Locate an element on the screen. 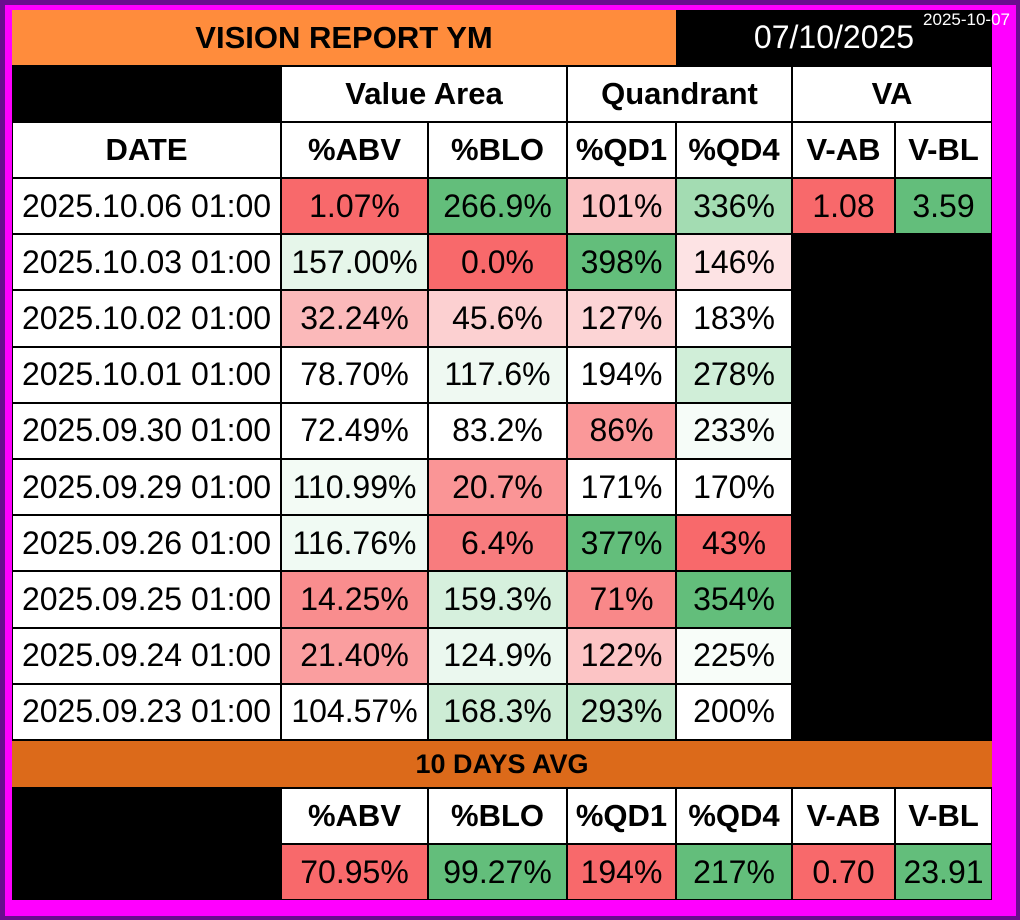 The height and width of the screenshot is (920, 1020). avg-header-vab: V-AB is located at coordinates (843, 816).